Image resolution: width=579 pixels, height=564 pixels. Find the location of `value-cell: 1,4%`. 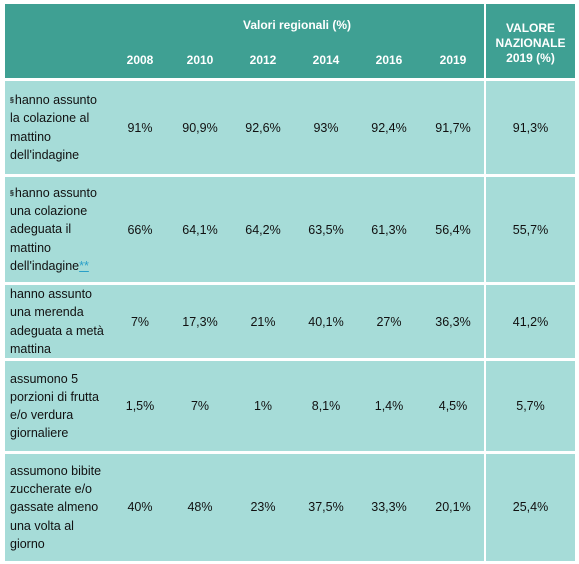

value-cell: 1,4% is located at coordinates (389, 406).